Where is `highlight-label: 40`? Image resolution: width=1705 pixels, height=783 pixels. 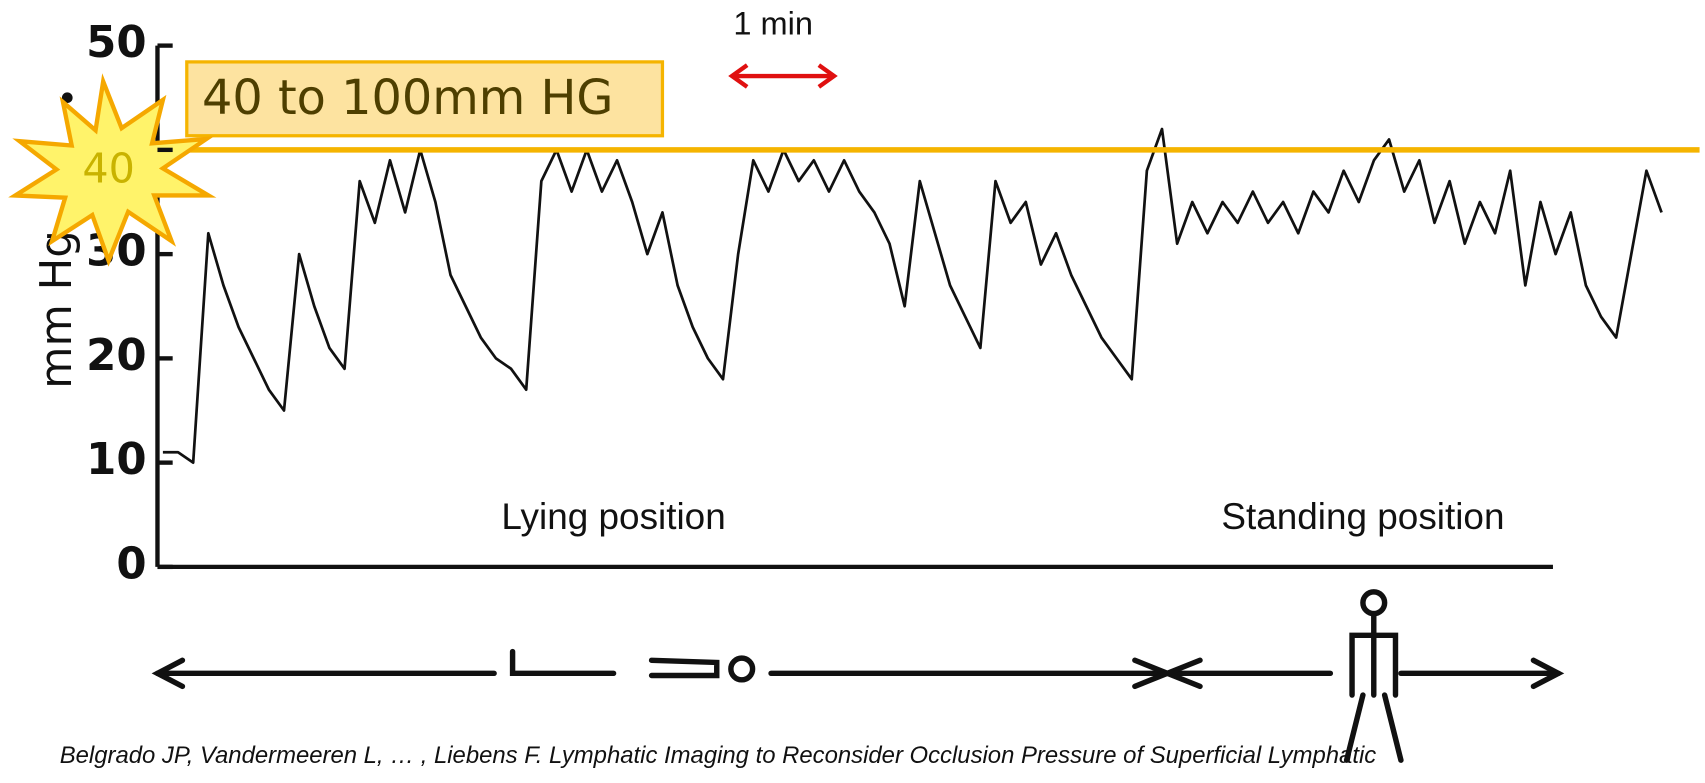
highlight-label: 40 is located at coordinates (108, 169).